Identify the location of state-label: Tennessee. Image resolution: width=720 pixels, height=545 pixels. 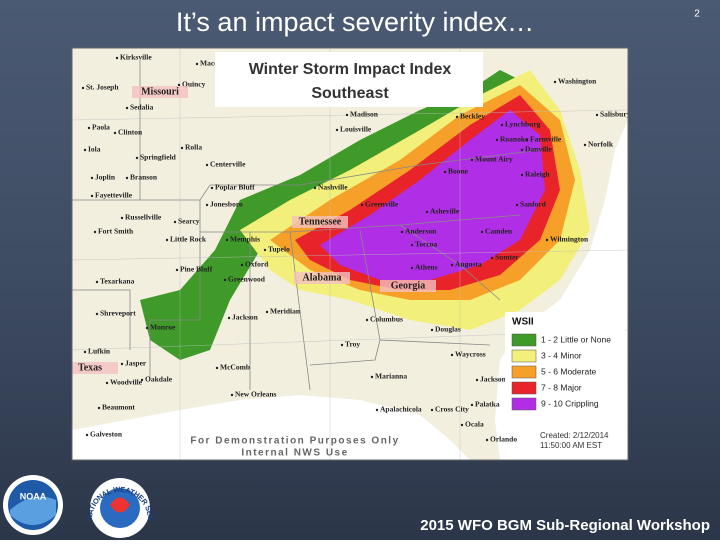
(320, 221).